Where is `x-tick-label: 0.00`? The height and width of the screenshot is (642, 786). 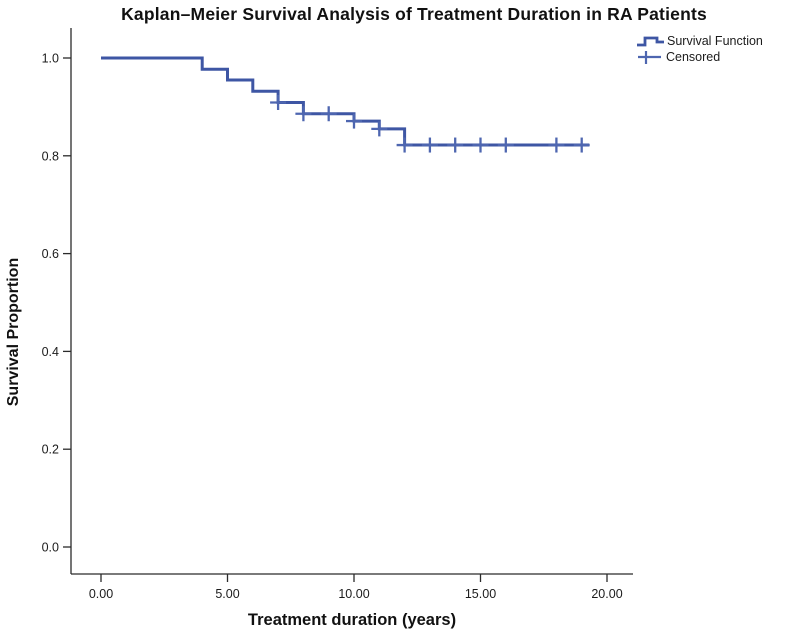 x-tick-label: 0.00 is located at coordinates (101, 594).